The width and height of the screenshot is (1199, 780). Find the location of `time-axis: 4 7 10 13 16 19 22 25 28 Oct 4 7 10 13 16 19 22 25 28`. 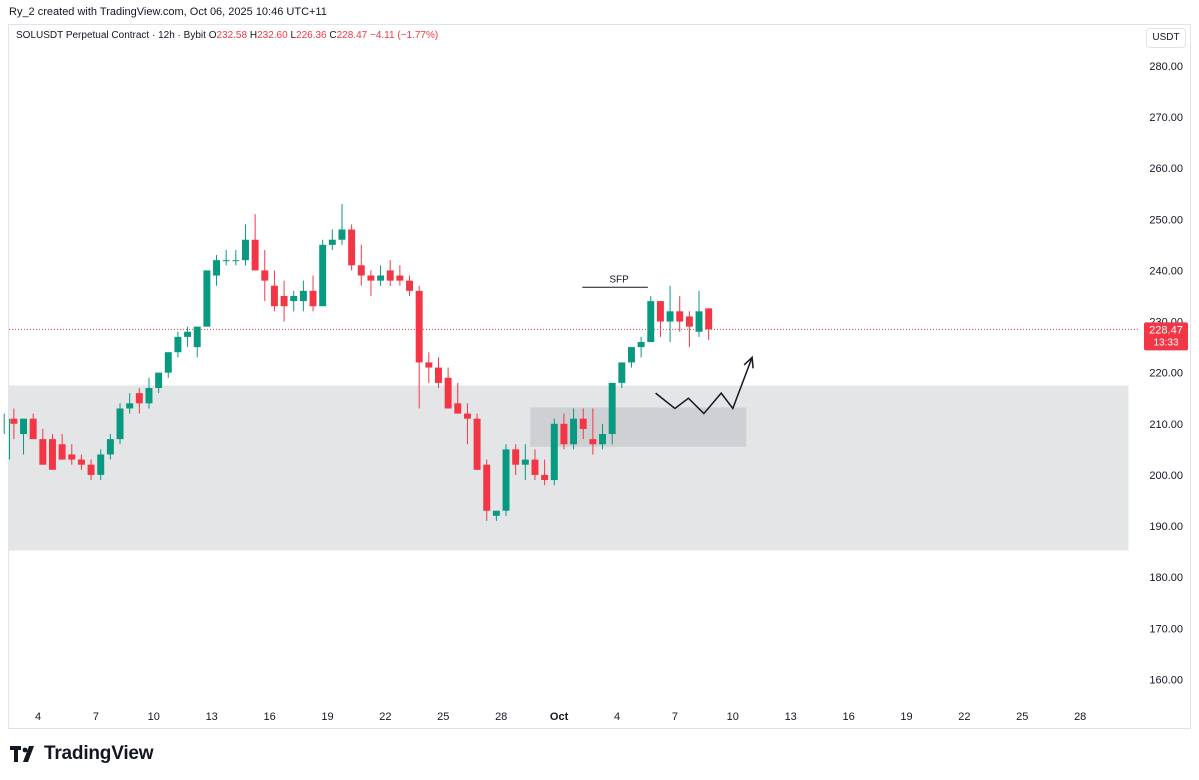

time-axis: 4 7 10 13 16 19 22 25 28 Oct 4 7 10 13 16 19 22 25 28 is located at coordinates (560, 717).